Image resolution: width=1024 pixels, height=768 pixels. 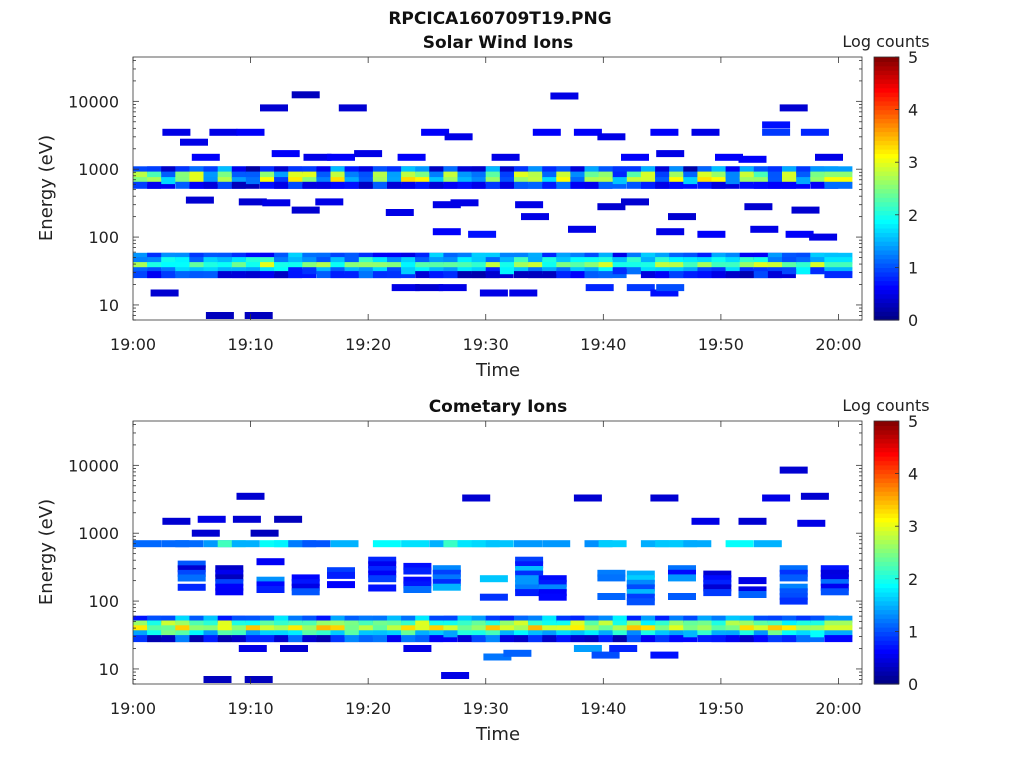 What do you see at coordinates (133, 344) in the screenshot?
I see `x-tick-label: 19:00` at bounding box center [133, 344].